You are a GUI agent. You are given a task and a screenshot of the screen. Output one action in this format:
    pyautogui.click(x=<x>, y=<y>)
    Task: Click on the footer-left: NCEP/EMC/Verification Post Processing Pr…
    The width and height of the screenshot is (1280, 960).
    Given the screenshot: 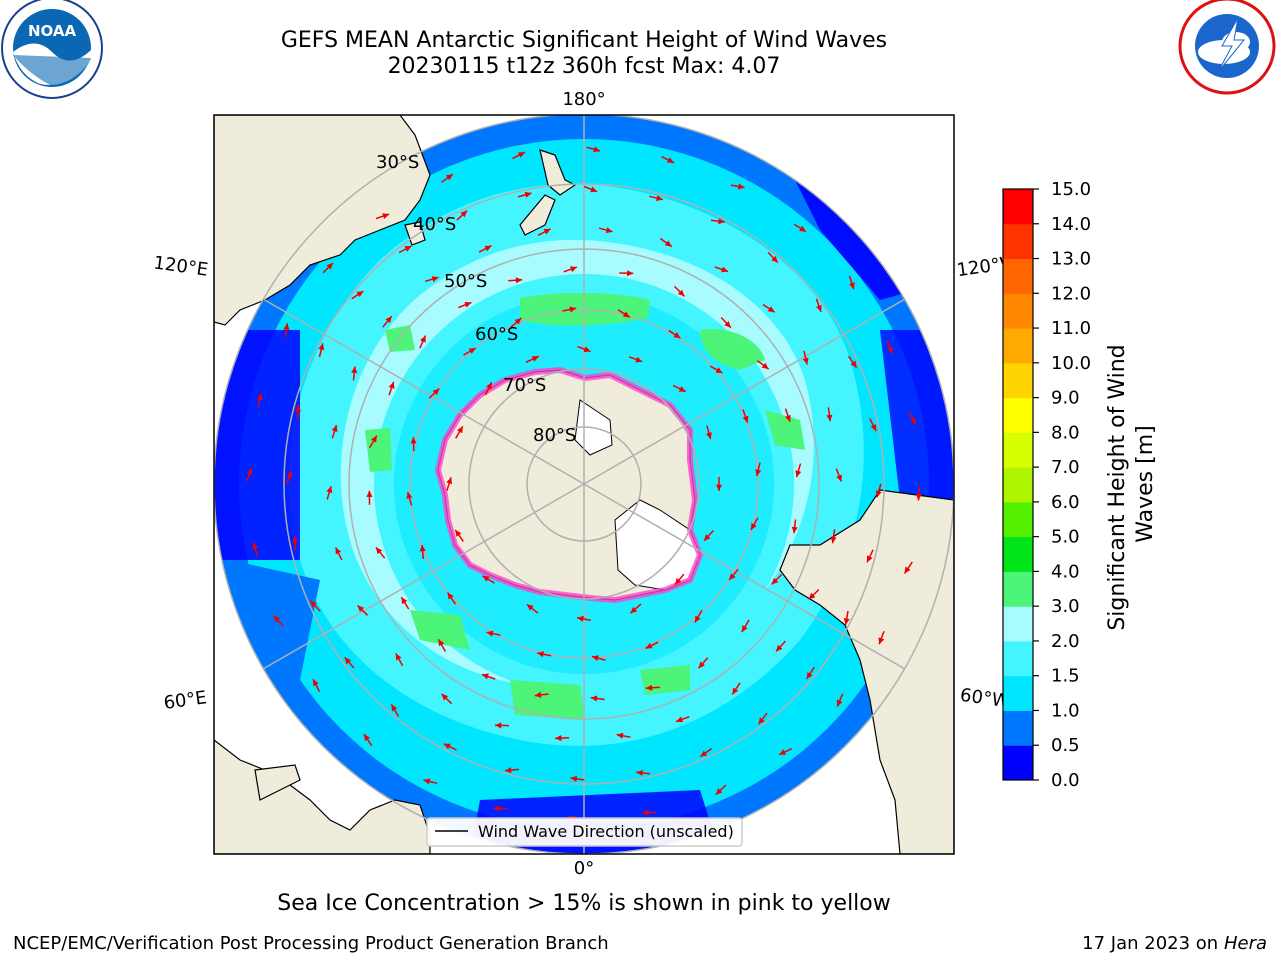 What is the action you would take?
    pyautogui.click(x=311, y=943)
    